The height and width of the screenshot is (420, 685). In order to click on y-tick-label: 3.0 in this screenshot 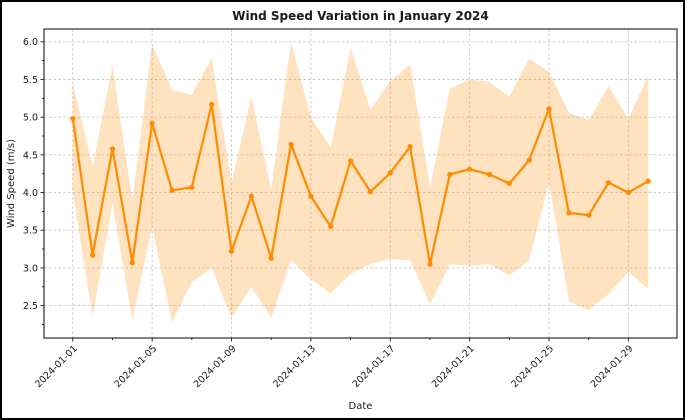, I will do `click(30, 268)`.